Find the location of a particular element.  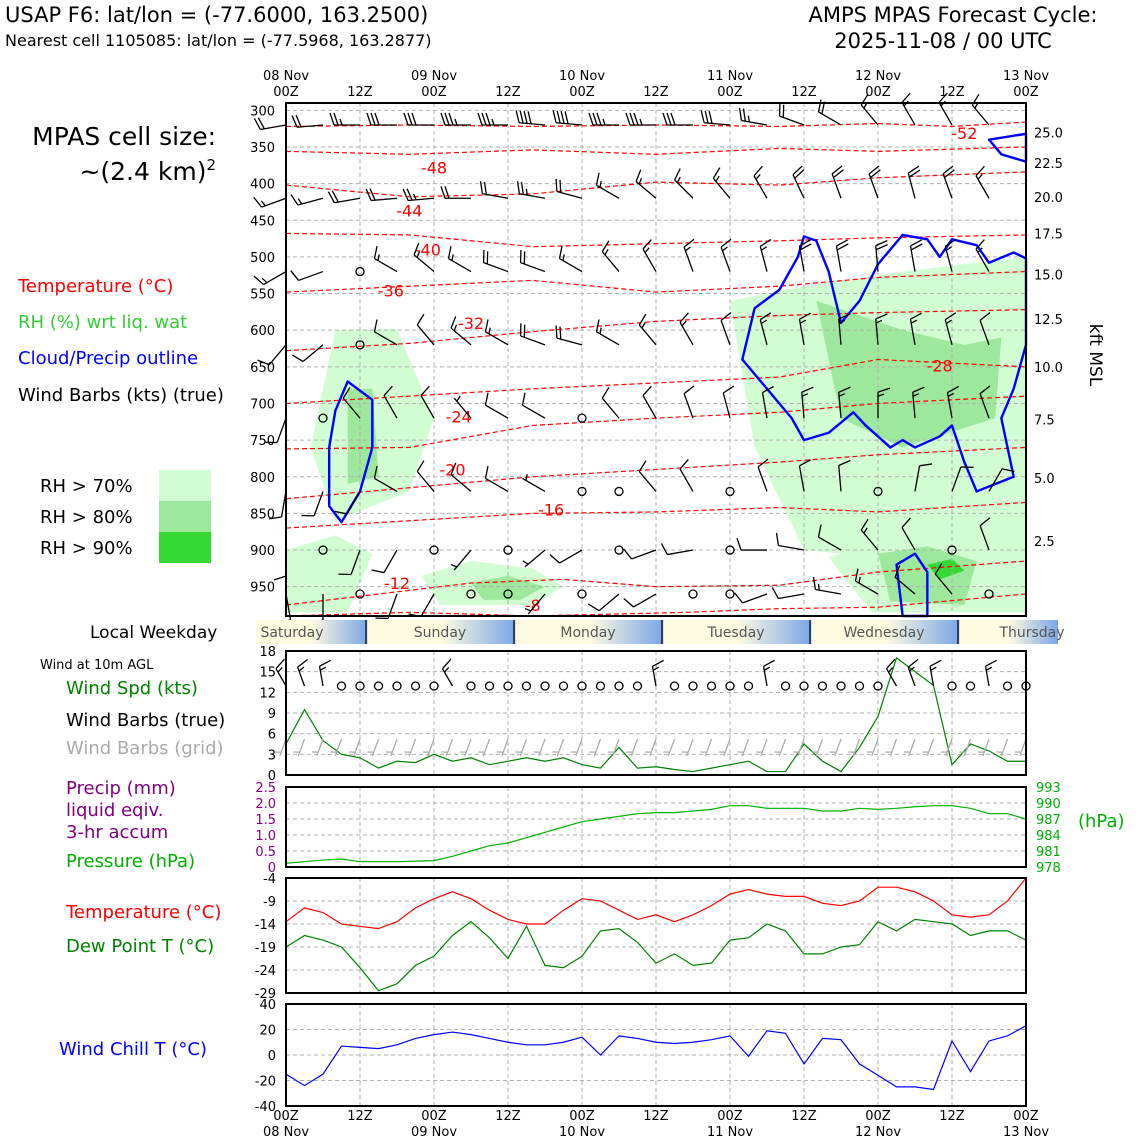

xsec-pressure-tick: 350 is located at coordinates (262, 148).